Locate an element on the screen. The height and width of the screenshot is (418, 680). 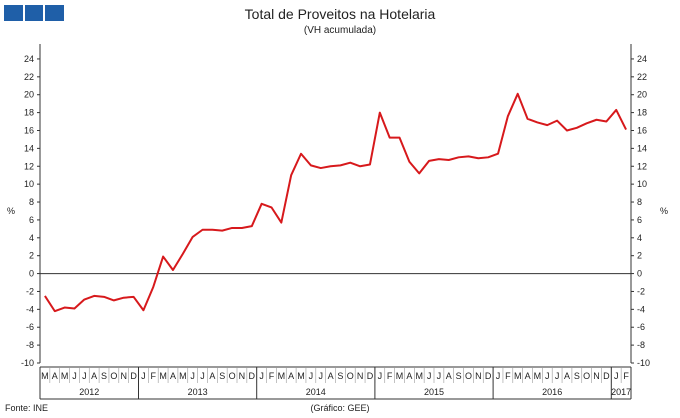
chart-credit: (Gráfico: GEE) is located at coordinates (340, 408).